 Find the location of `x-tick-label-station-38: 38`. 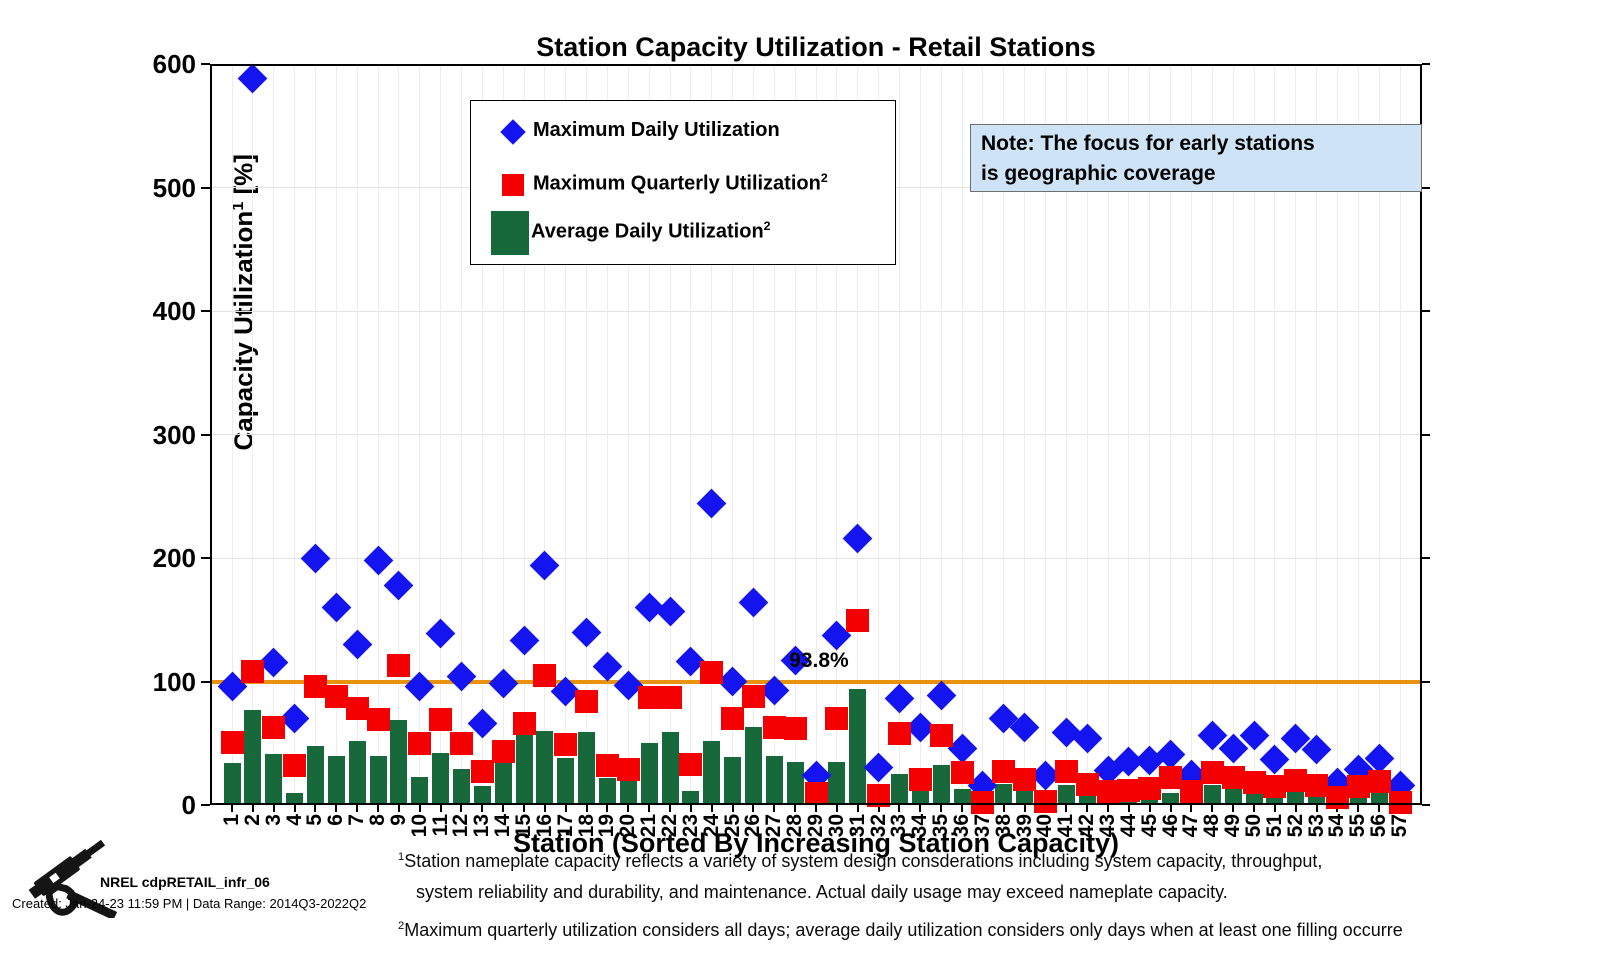

x-tick-label-station-38: 38 is located at coordinates (1003, 826).